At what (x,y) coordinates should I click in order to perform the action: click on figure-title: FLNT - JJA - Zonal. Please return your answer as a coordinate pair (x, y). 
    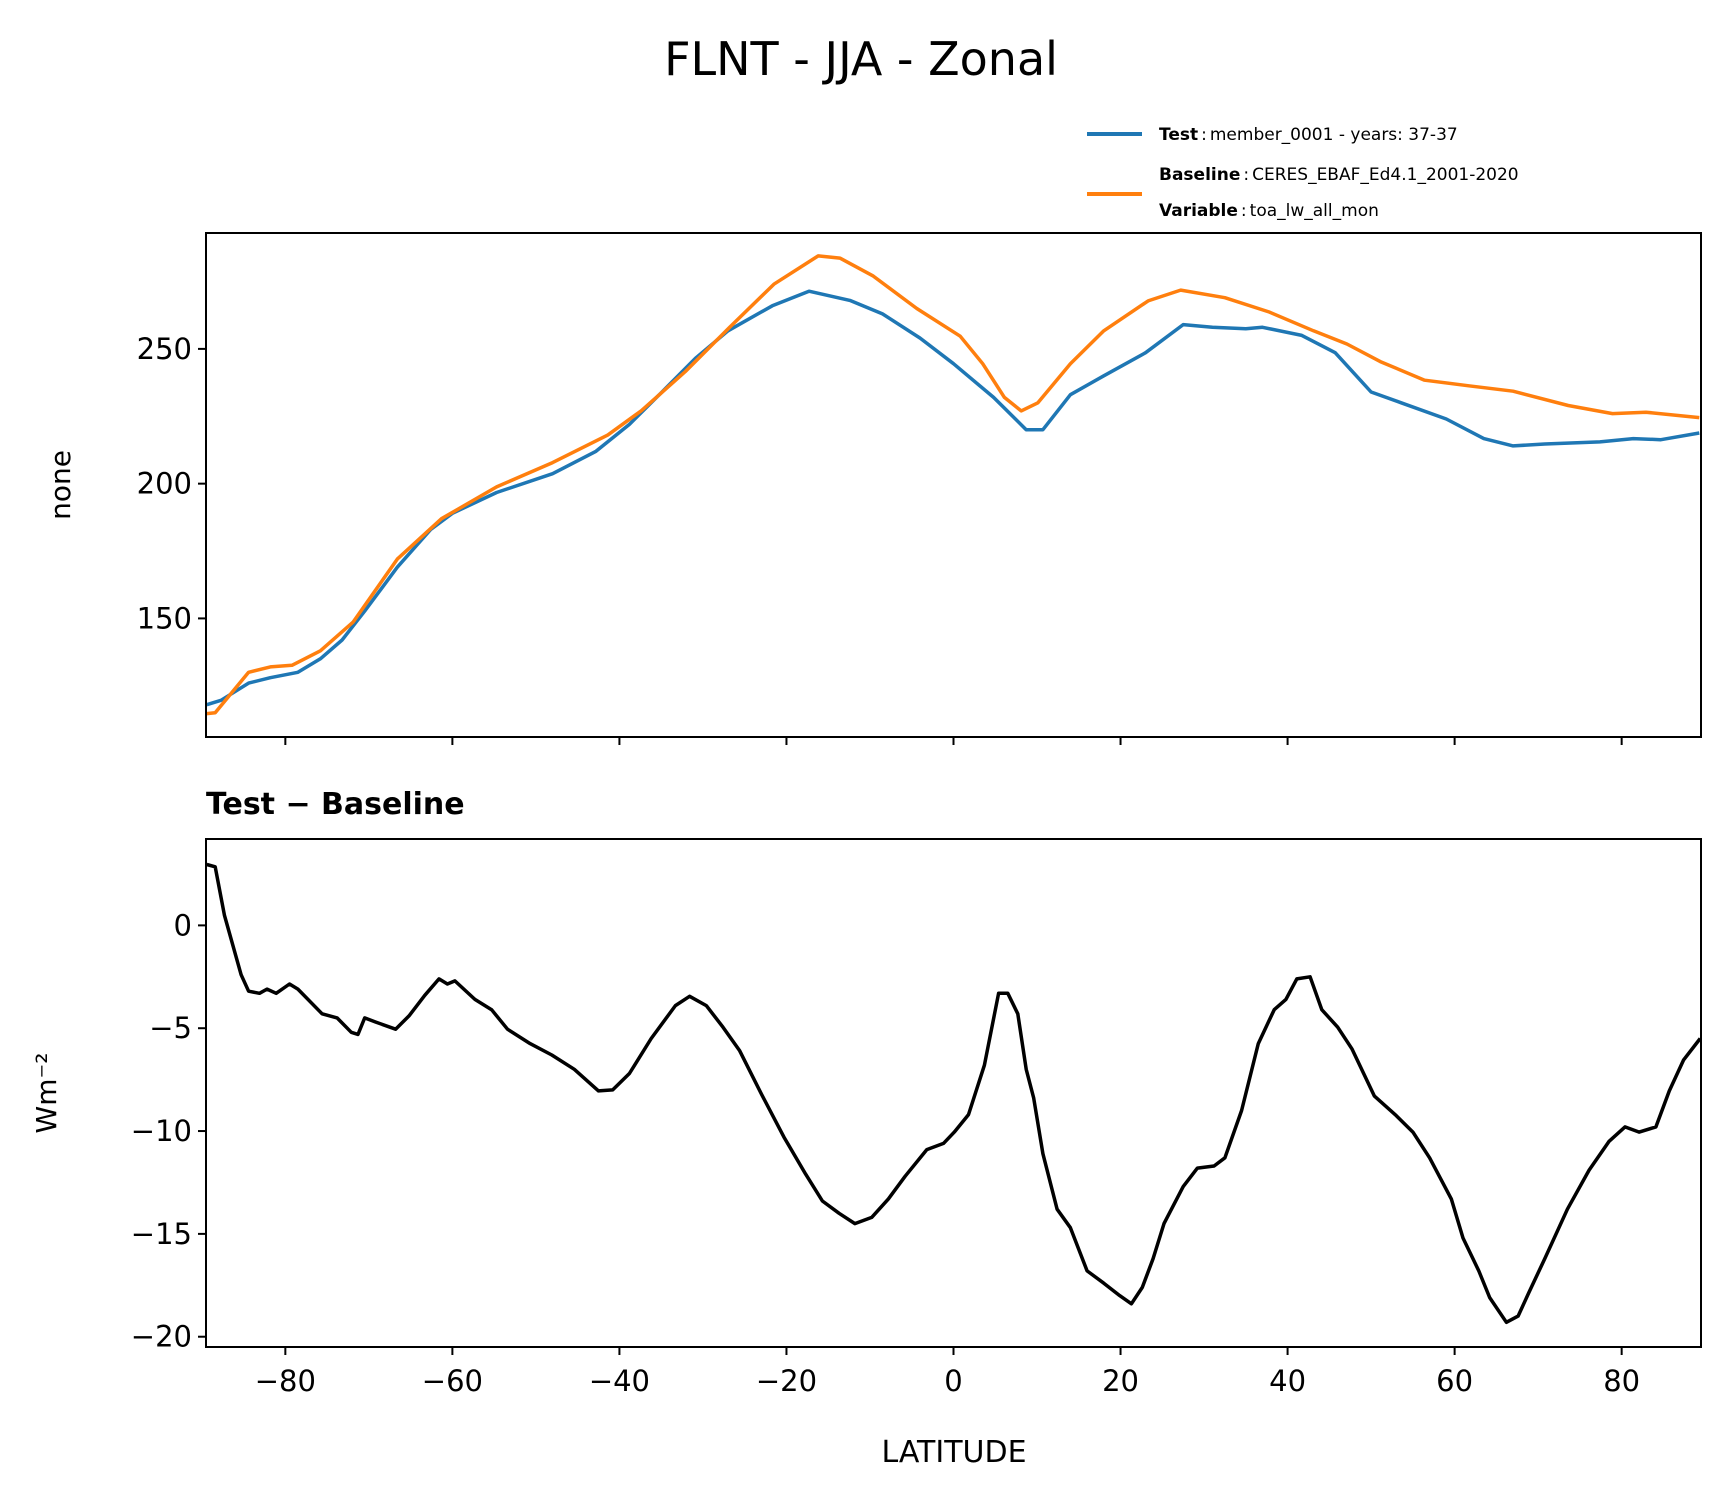
    Looking at the image, I should click on (861, 59).